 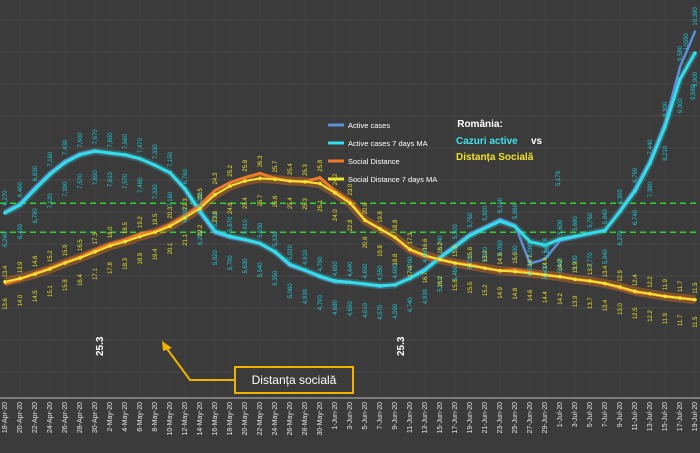 What do you see at coordinates (501, 292) in the screenshot?
I see `data-label-social-distance-ma: 14.9` at bounding box center [501, 292].